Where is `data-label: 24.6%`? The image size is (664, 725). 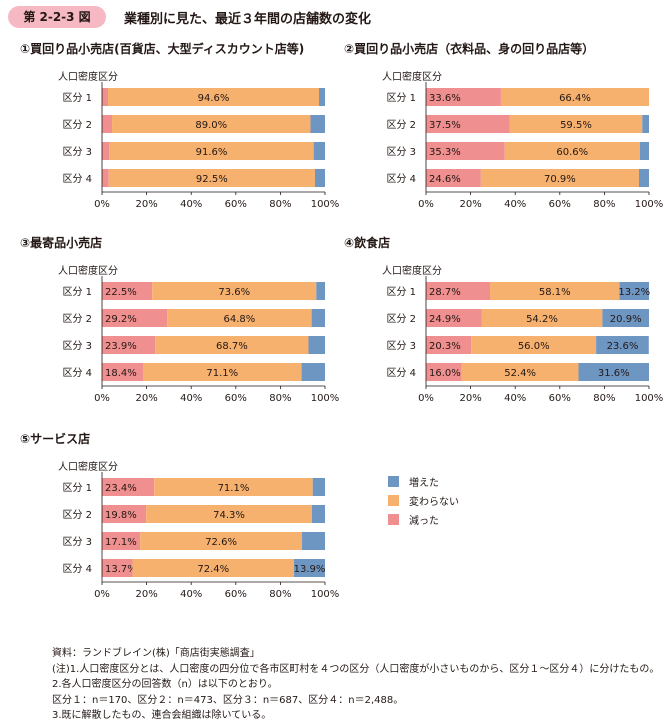
data-label: 24.6% is located at coordinates (445, 179).